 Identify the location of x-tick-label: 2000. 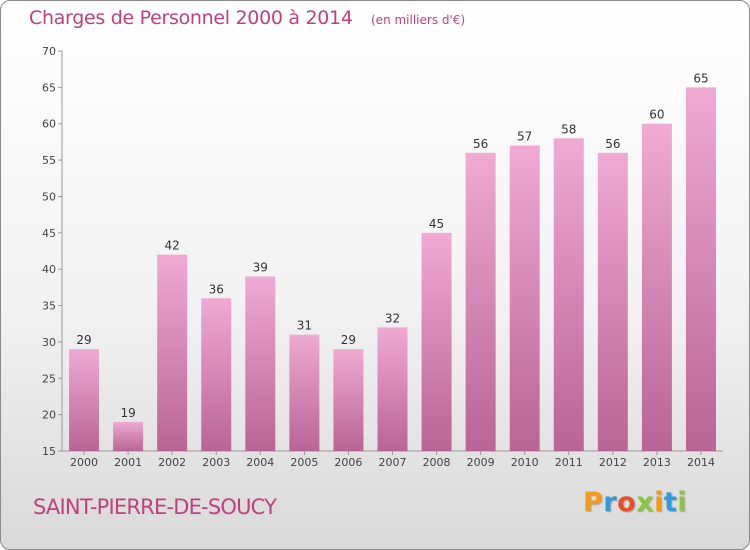
(84, 462).